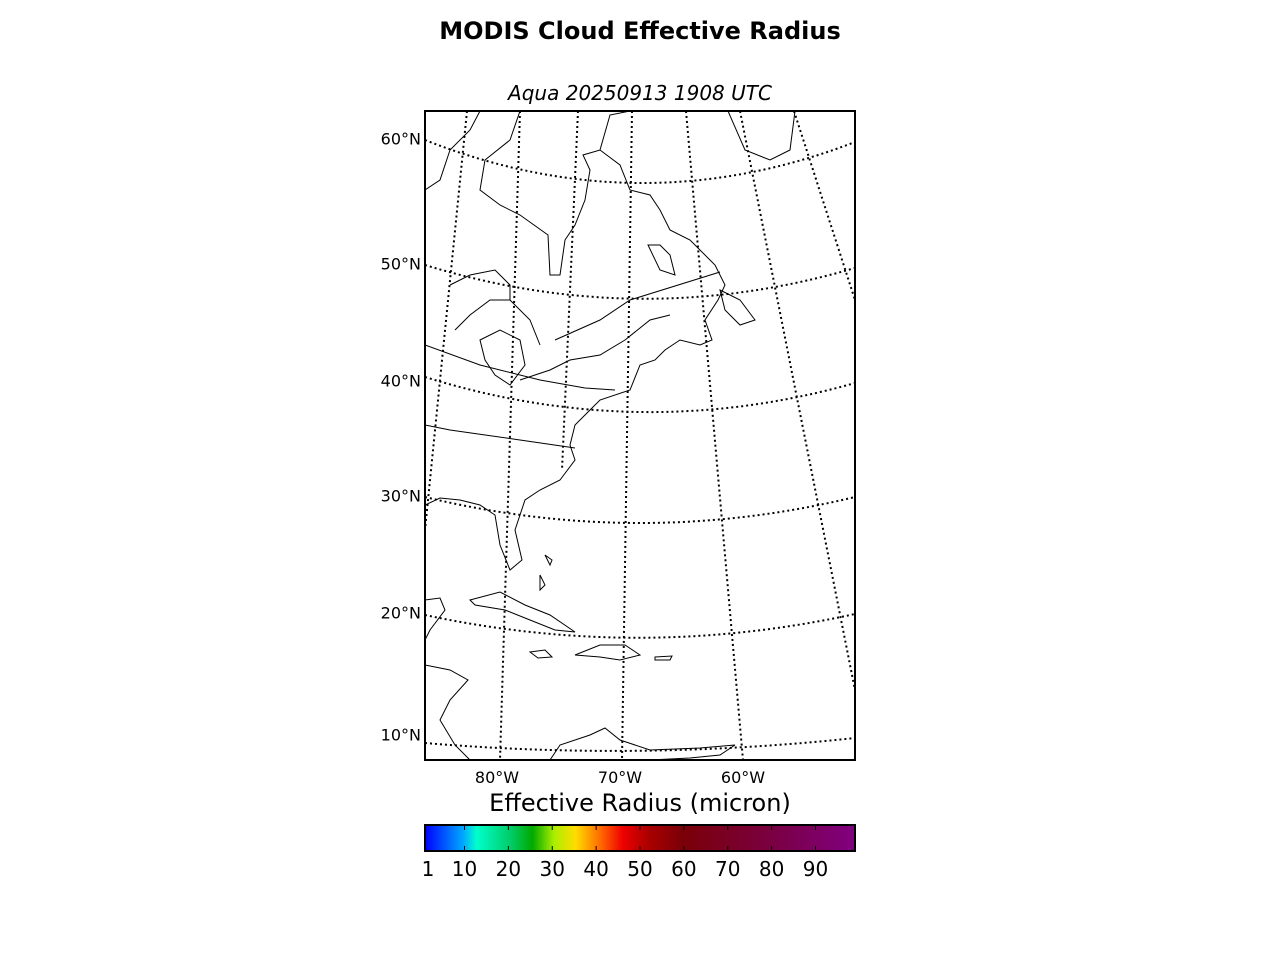 The image size is (1280, 960). What do you see at coordinates (625, 853) in the screenshot?
I see `colorbar-ticks: 1 10 20 30 40 50 60 70 80 90` at bounding box center [625, 853].